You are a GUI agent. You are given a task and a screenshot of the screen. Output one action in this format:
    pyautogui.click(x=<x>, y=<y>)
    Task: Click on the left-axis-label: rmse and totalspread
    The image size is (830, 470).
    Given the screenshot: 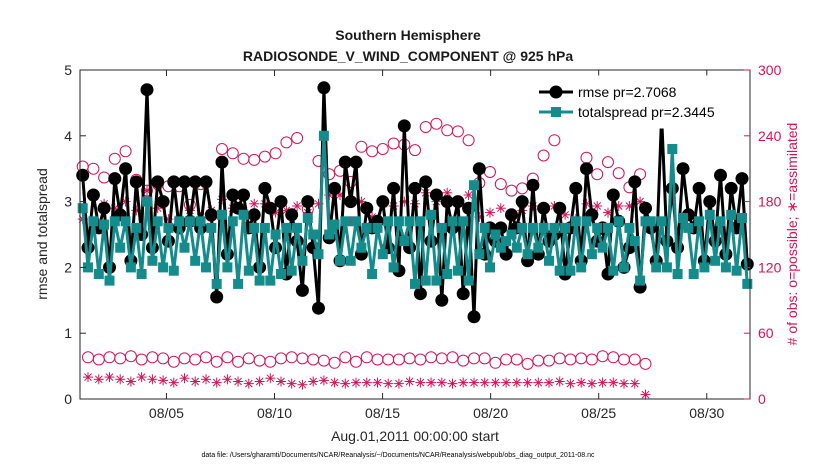 What is the action you would take?
    pyautogui.click(x=42, y=234)
    